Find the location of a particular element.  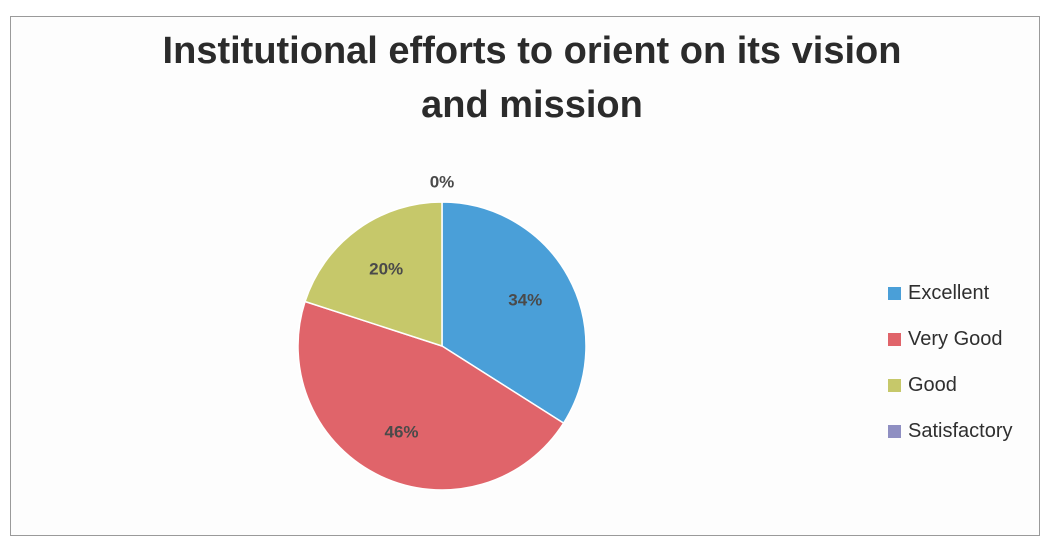

data-label-excellent: 34% is located at coordinates (525, 300).